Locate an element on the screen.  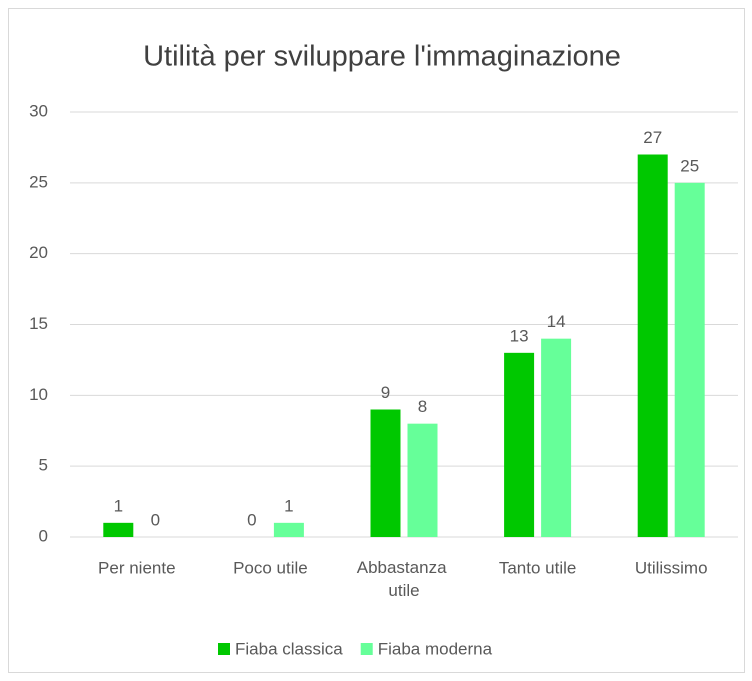
legend-label: Fiaba classica is located at coordinates (289, 648).